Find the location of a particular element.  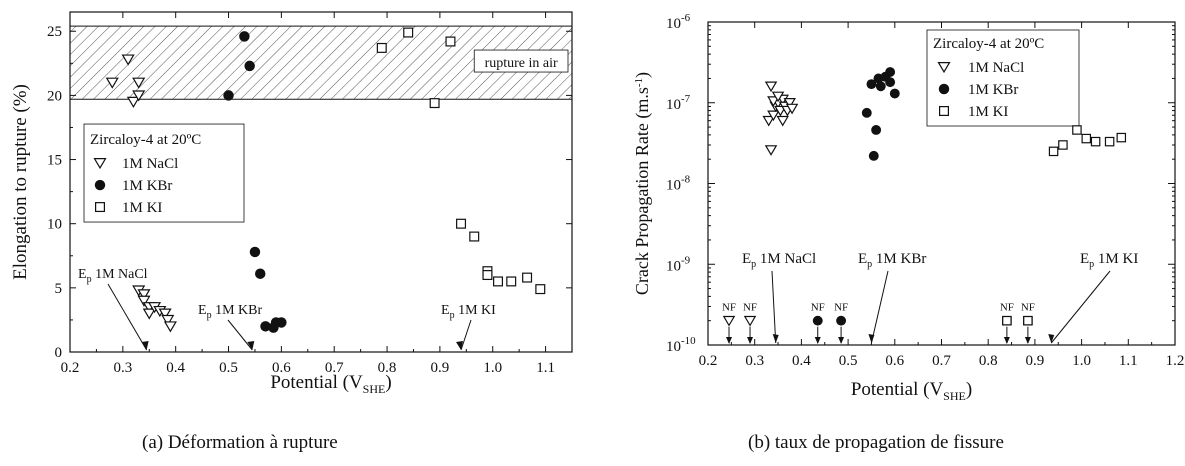

y-axis-label: Crack Propagation Rate (m.s-1) is located at coordinates (642, 183).